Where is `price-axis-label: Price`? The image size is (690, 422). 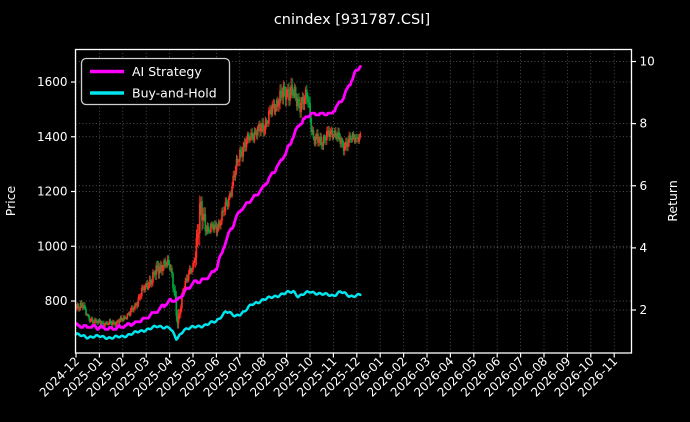
price-axis-label: Price is located at coordinates (10, 200).